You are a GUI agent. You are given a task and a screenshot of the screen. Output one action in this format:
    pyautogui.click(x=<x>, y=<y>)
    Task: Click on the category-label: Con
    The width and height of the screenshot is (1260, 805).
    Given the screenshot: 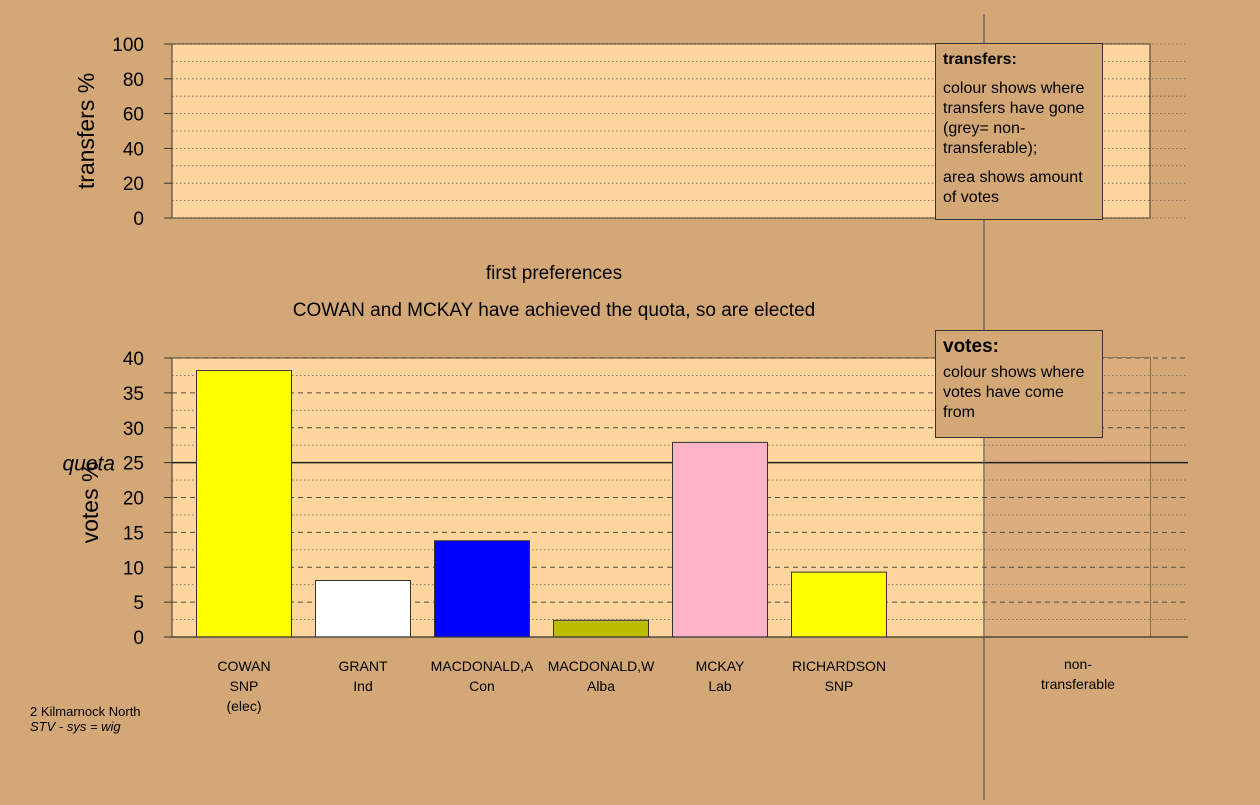 What is the action you would take?
    pyautogui.click(x=482, y=686)
    